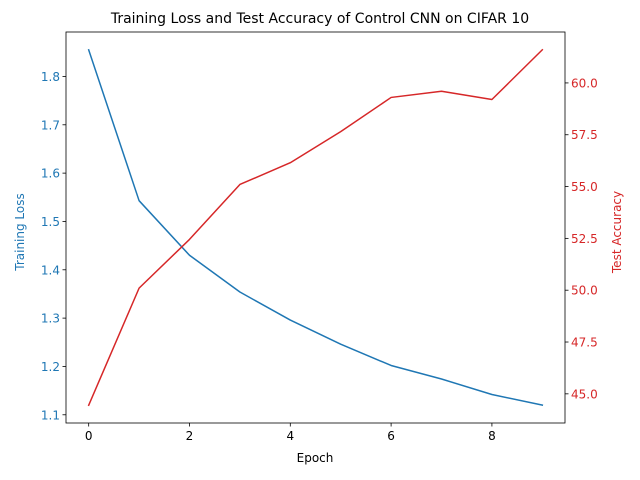 The width and height of the screenshot is (640, 480). What do you see at coordinates (50, 319) in the screenshot?
I see `left-y-tick-label: 1.3` at bounding box center [50, 319].